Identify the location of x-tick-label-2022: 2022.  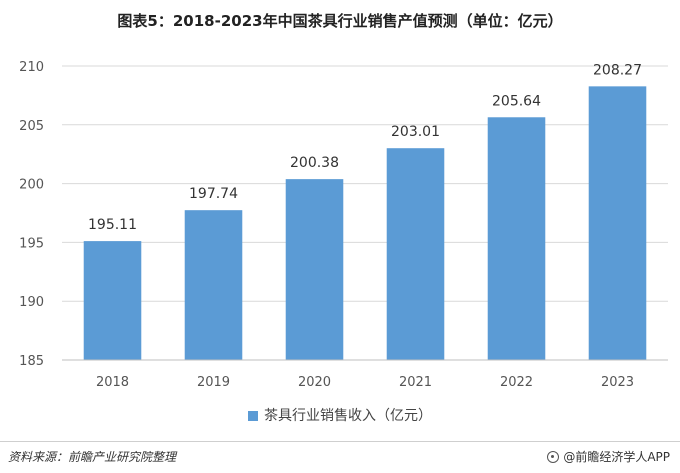
(516, 382).